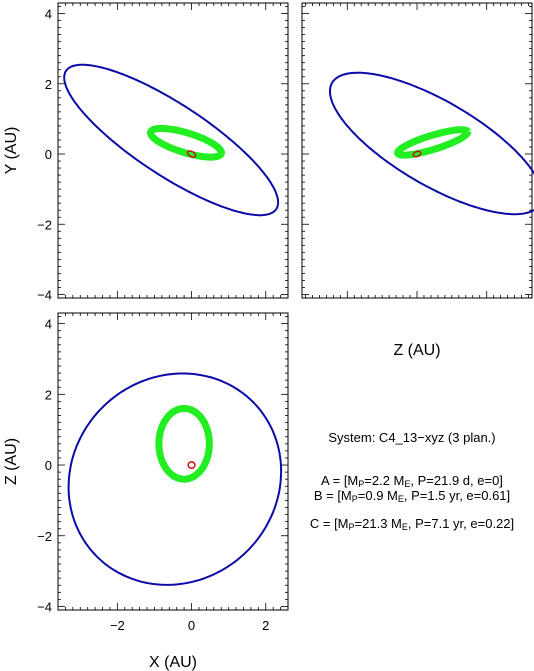  Describe the element at coordinates (456, 480) in the screenshot. I see `planet-a-post: , P=21.9 d, e=0]` at that location.